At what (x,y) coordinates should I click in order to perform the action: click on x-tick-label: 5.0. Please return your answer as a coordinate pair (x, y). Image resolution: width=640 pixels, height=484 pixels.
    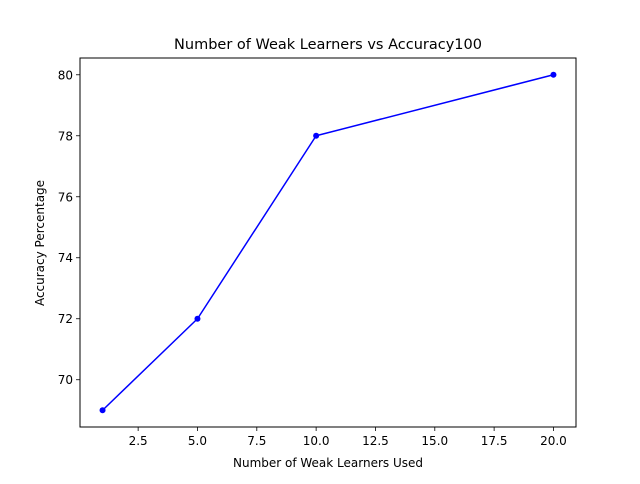
    Looking at the image, I should click on (197, 441).